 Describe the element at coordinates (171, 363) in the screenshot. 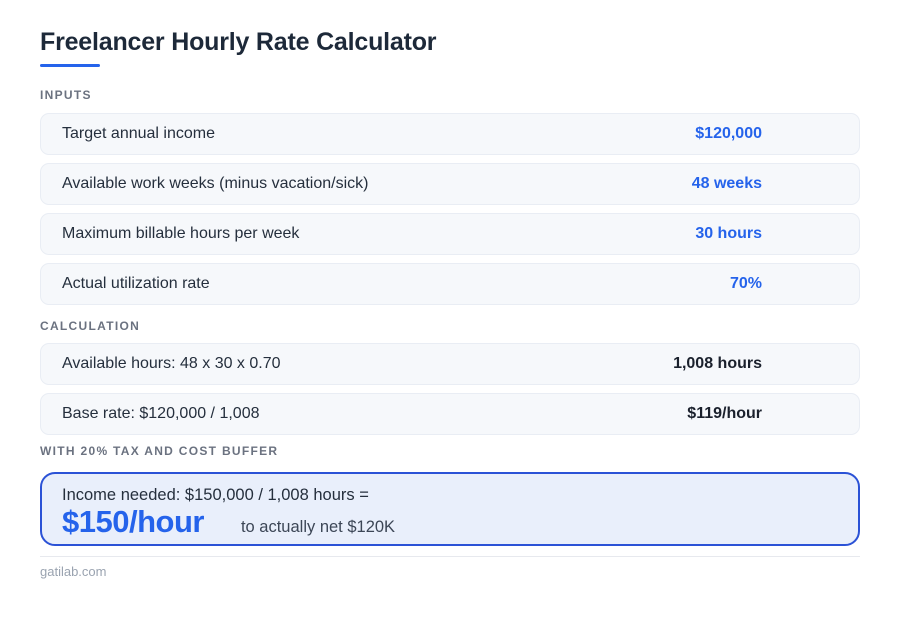

I see `calc-row-label: Available hours: 48 x 30 x 0.70` at that location.